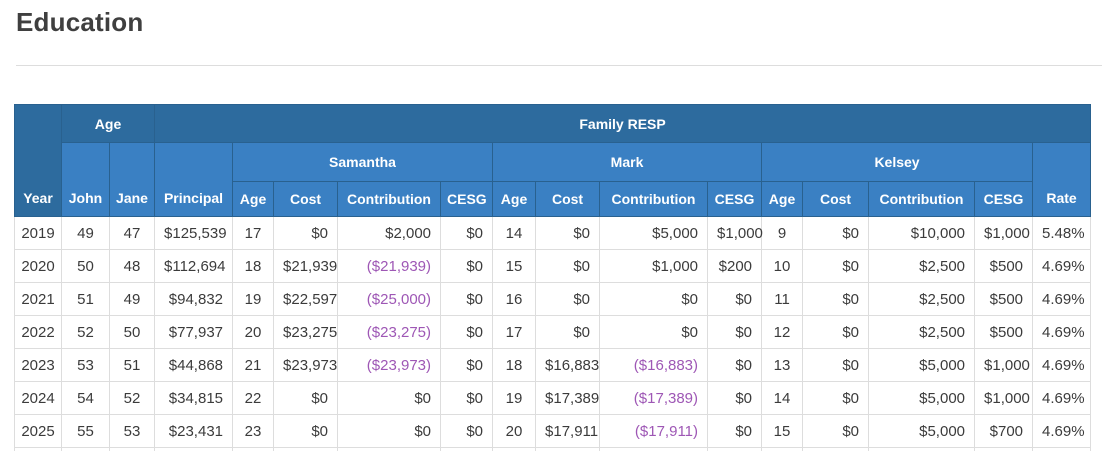  Describe the element at coordinates (782, 449) in the screenshot. I see `cell-kelsey-age` at that location.